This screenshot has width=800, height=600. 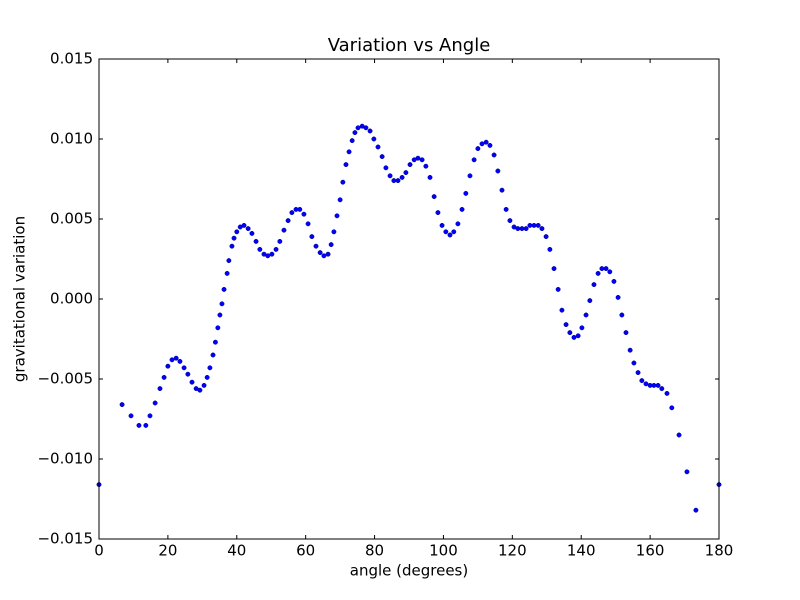 I want to click on y-tick-label: 0.010, so click(x=71, y=139).